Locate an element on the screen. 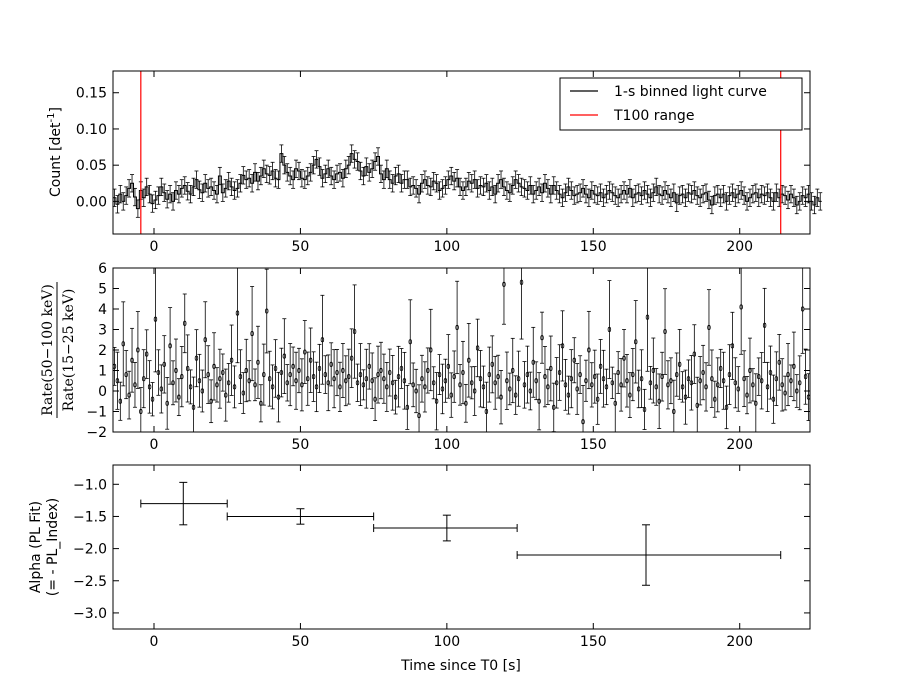 The image size is (900, 700). light-curve-y-tick-label: 0.05 is located at coordinates (91, 166).